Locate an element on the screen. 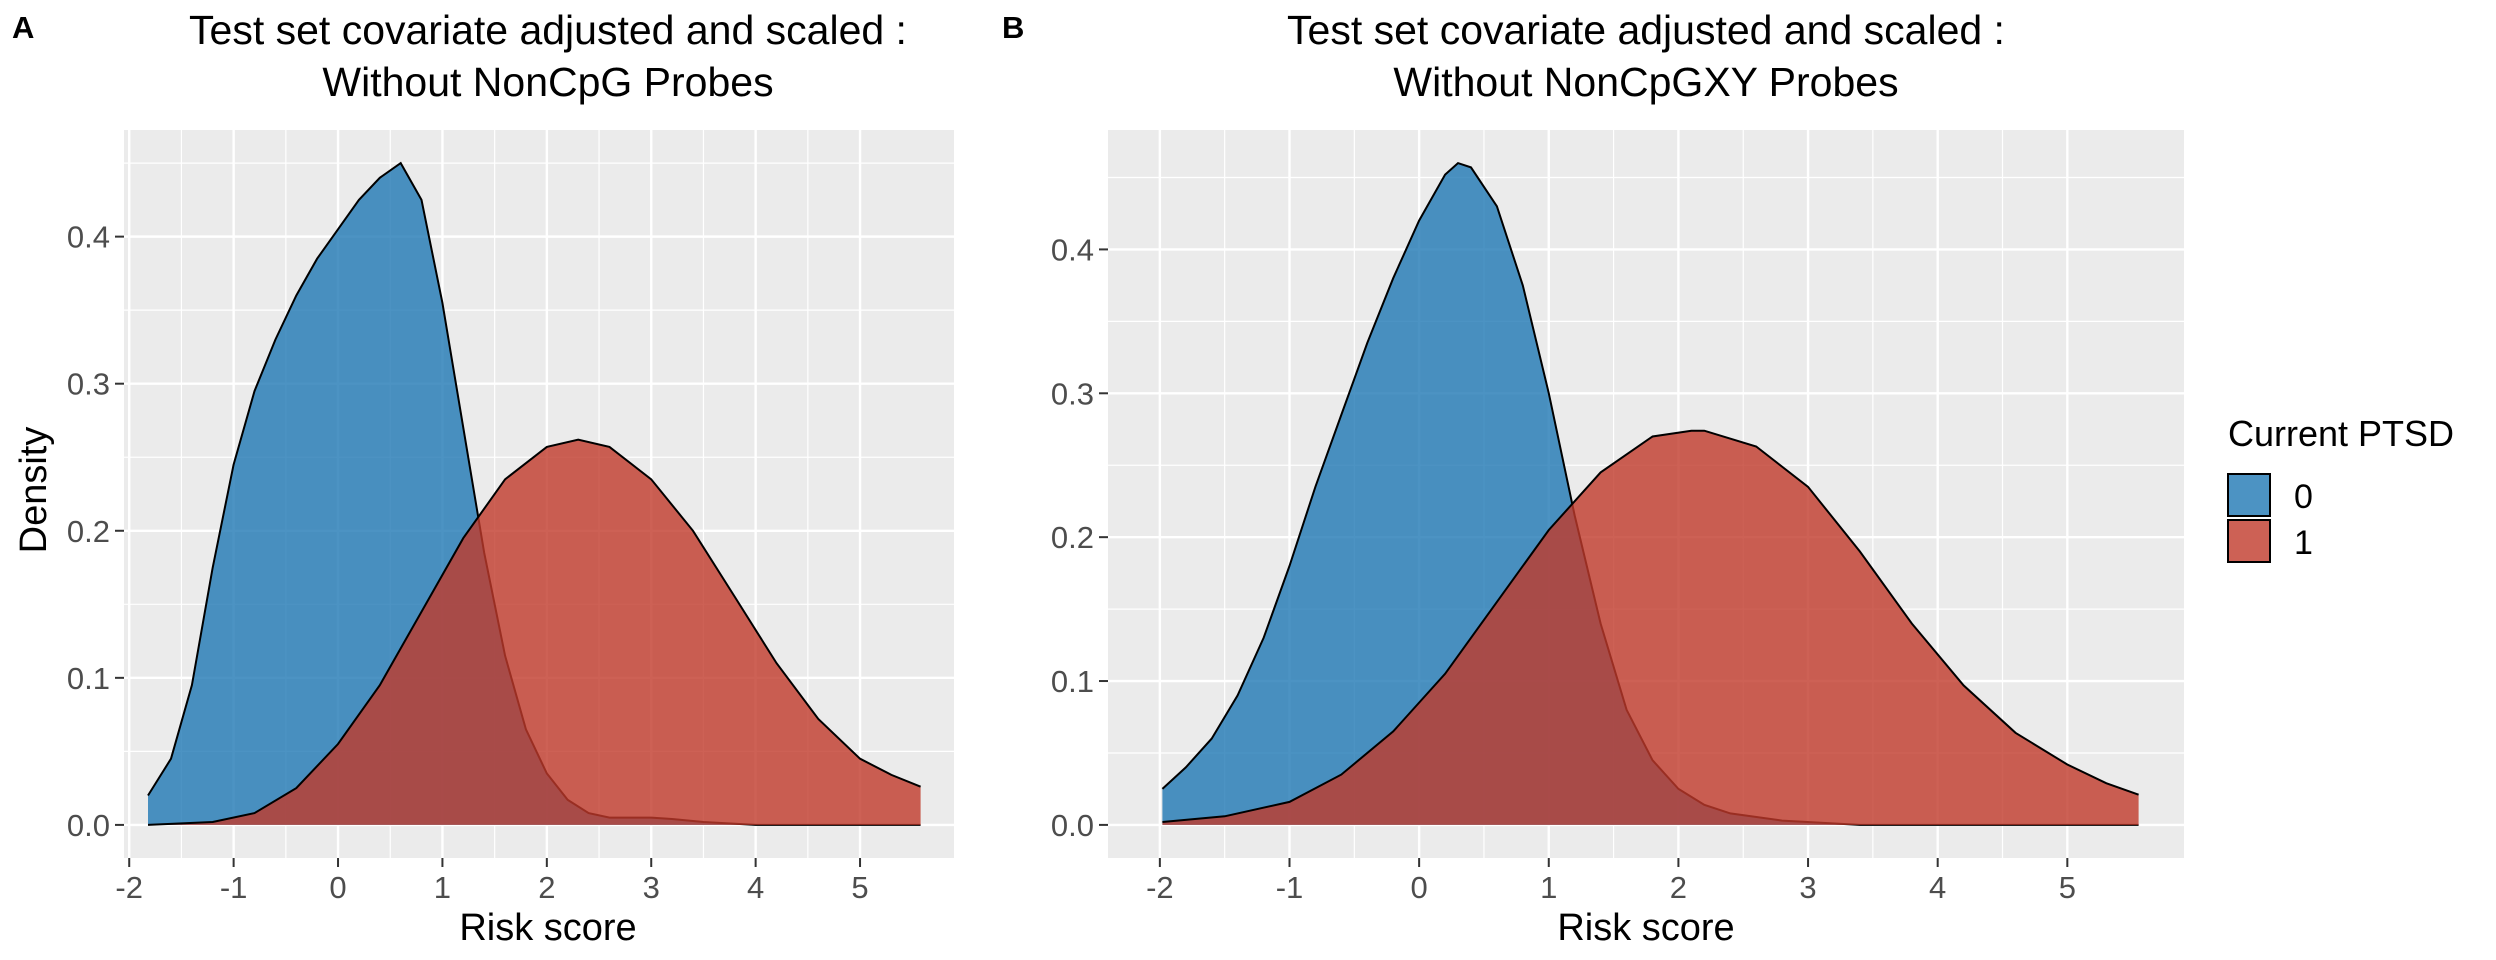  legend-label-1: 1 is located at coordinates (2303, 543).